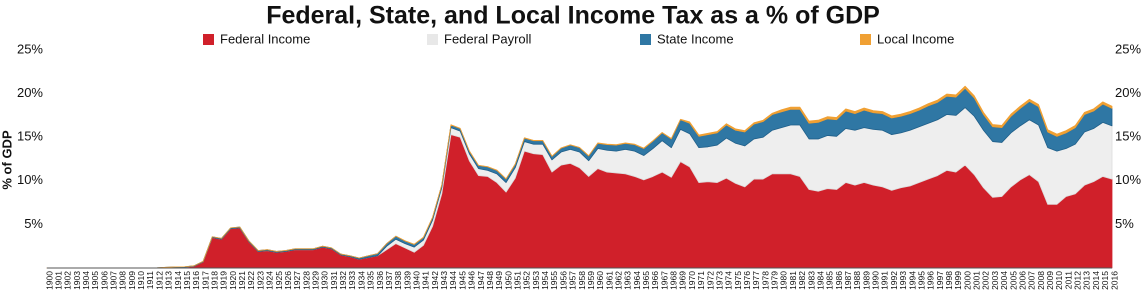 The width and height of the screenshot is (1147, 293). What do you see at coordinates (986, 280) in the screenshot?
I see `x-tick-label: 2002` at bounding box center [986, 280].